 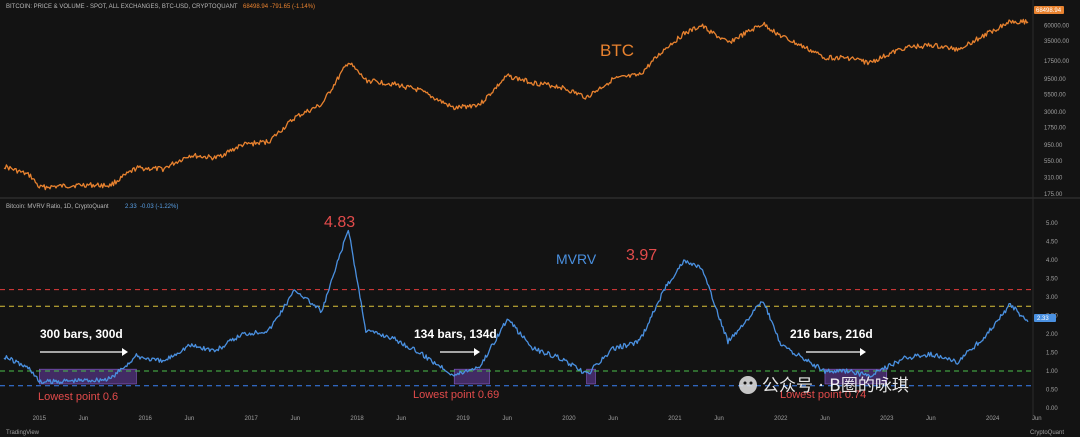 What do you see at coordinates (292, 7) in the screenshot?
I see `price-header-change: -791.65 (-1.14%)` at bounding box center [292, 7].